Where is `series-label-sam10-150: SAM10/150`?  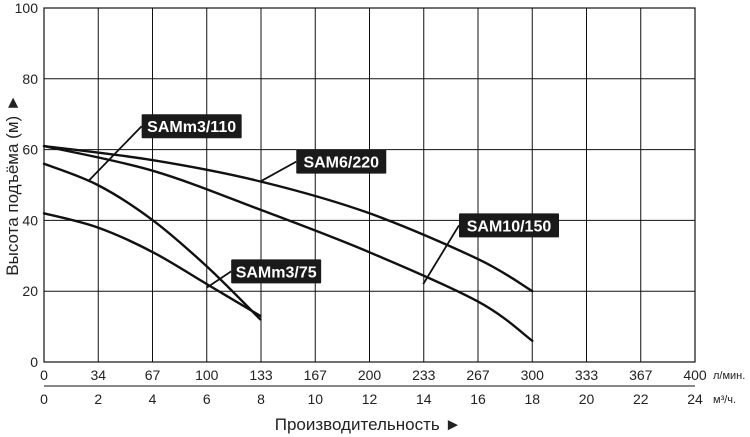
series-label-sam10-150: SAM10/150 is located at coordinates (509, 226).